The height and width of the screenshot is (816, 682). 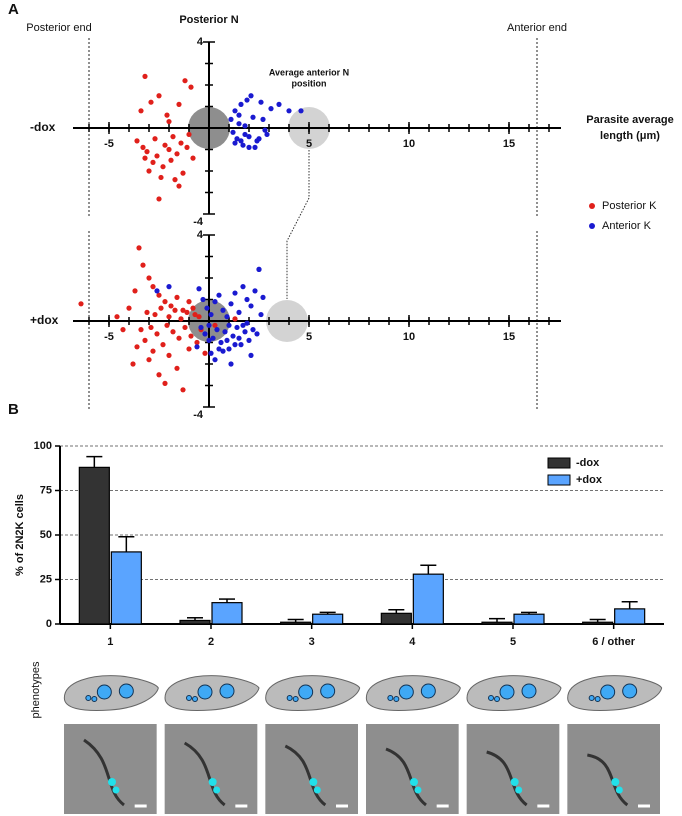 I want to click on x-axis-label: Parasite average, so click(x=629, y=120).